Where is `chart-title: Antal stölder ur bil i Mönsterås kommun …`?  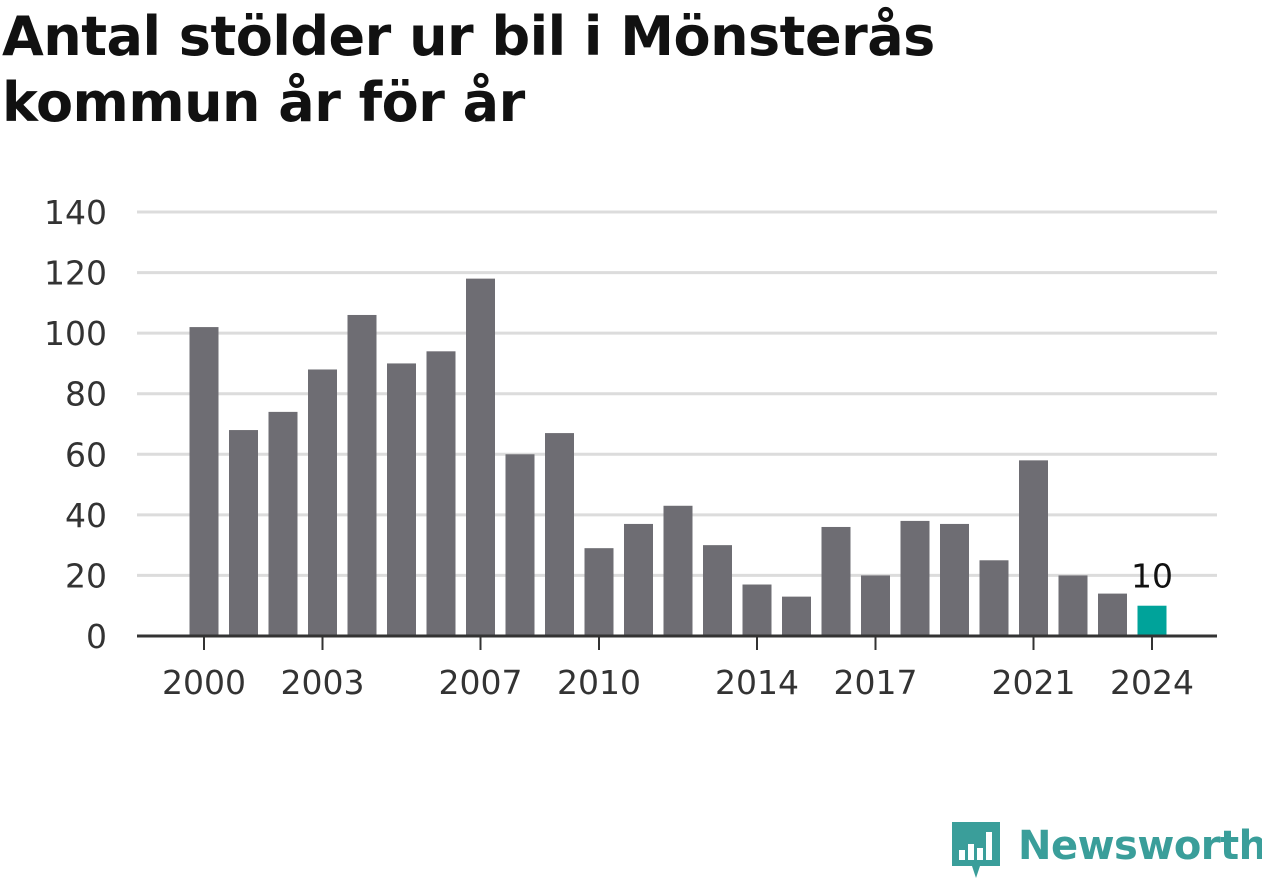 chart-title: Antal stölder ur bil i Mönsterås kommun … is located at coordinates (468, 69).